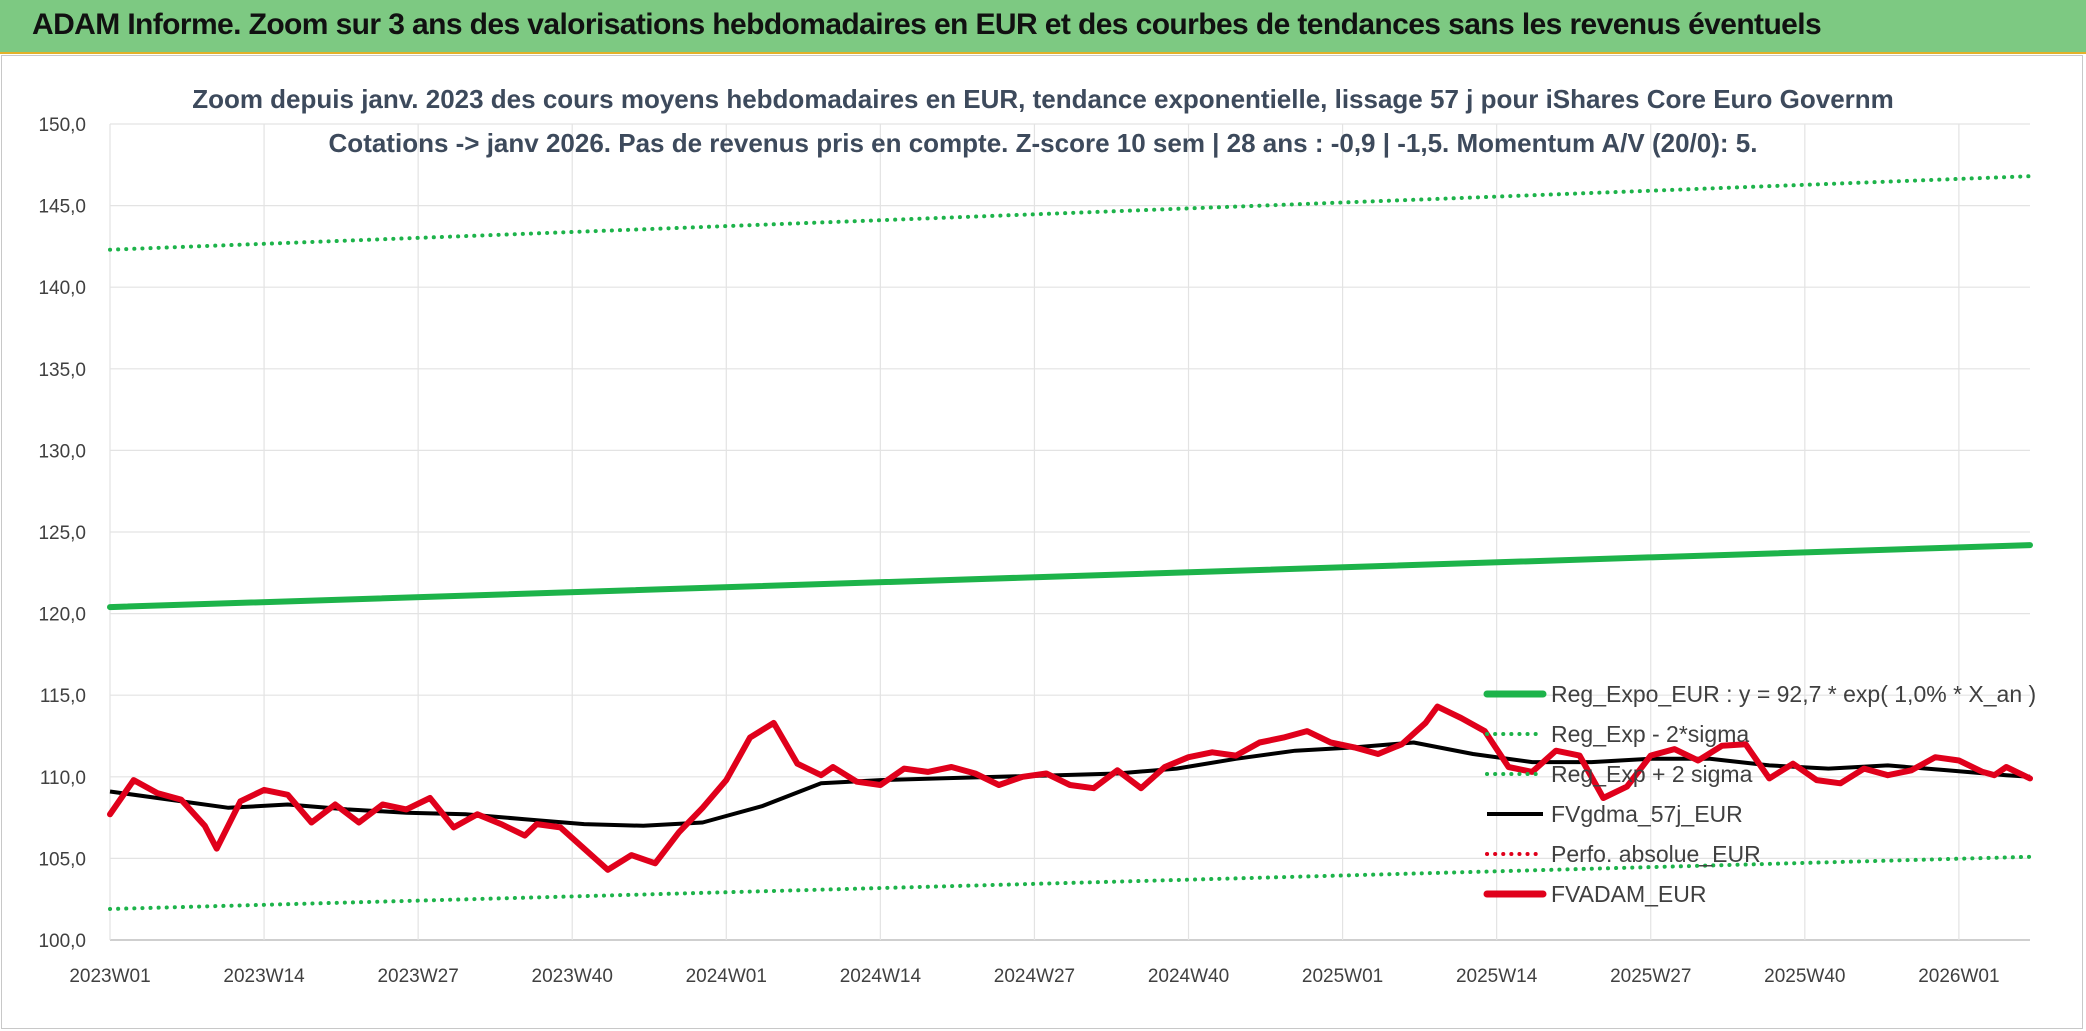 This screenshot has width=2086, height=1031. I want to click on x-tick-label: 2024W40, so click(1188, 976).